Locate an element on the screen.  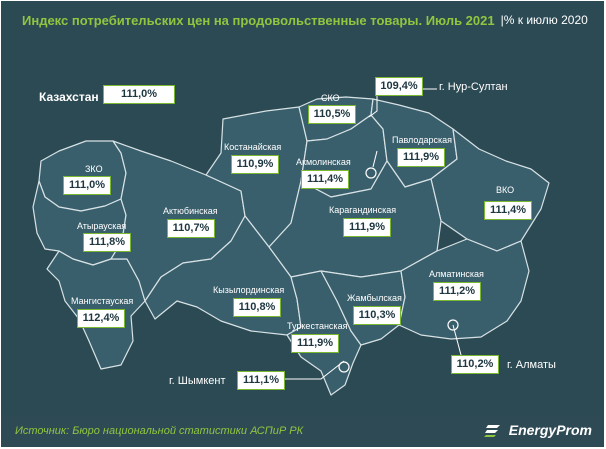
region-label-karaganda: Карагандинская is located at coordinates (363, 210).